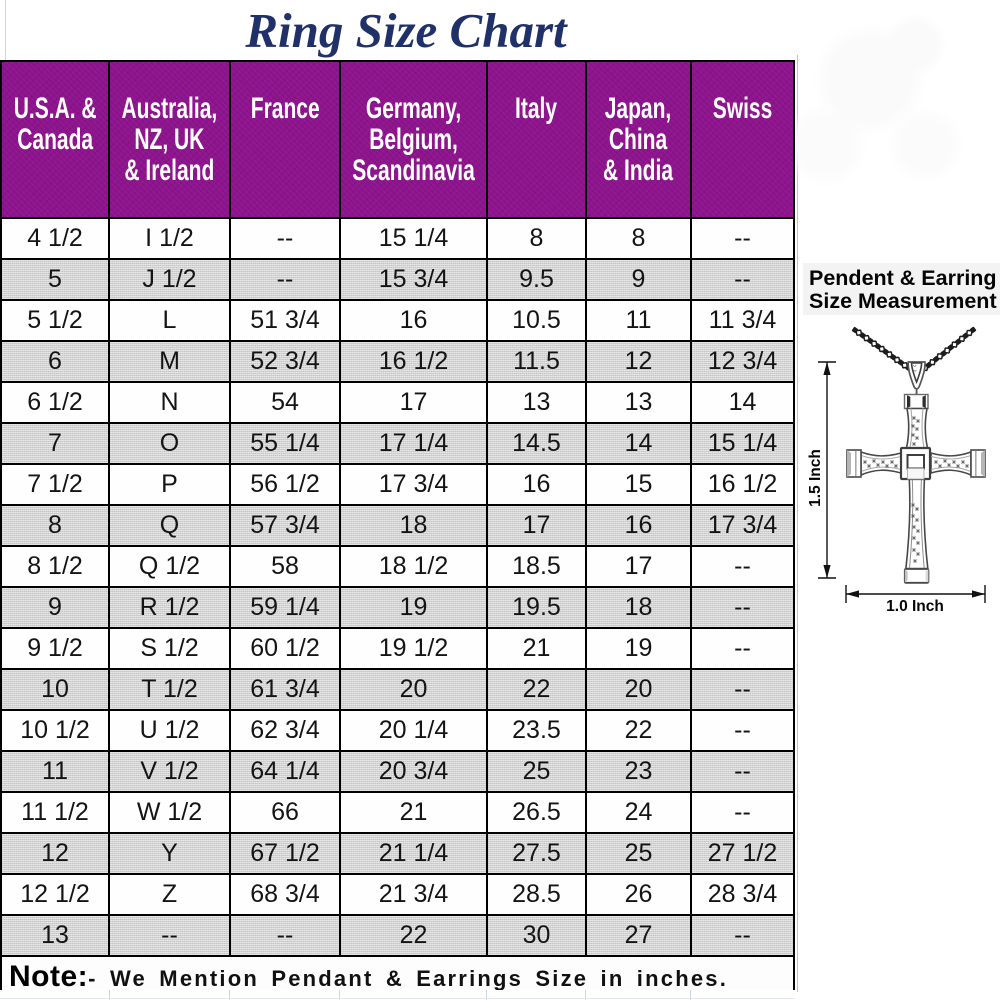 This screenshot has width=1000, height=1000. What do you see at coordinates (915, 606) in the screenshot?
I see `svg-text: 1.0 Inch` at bounding box center [915, 606].